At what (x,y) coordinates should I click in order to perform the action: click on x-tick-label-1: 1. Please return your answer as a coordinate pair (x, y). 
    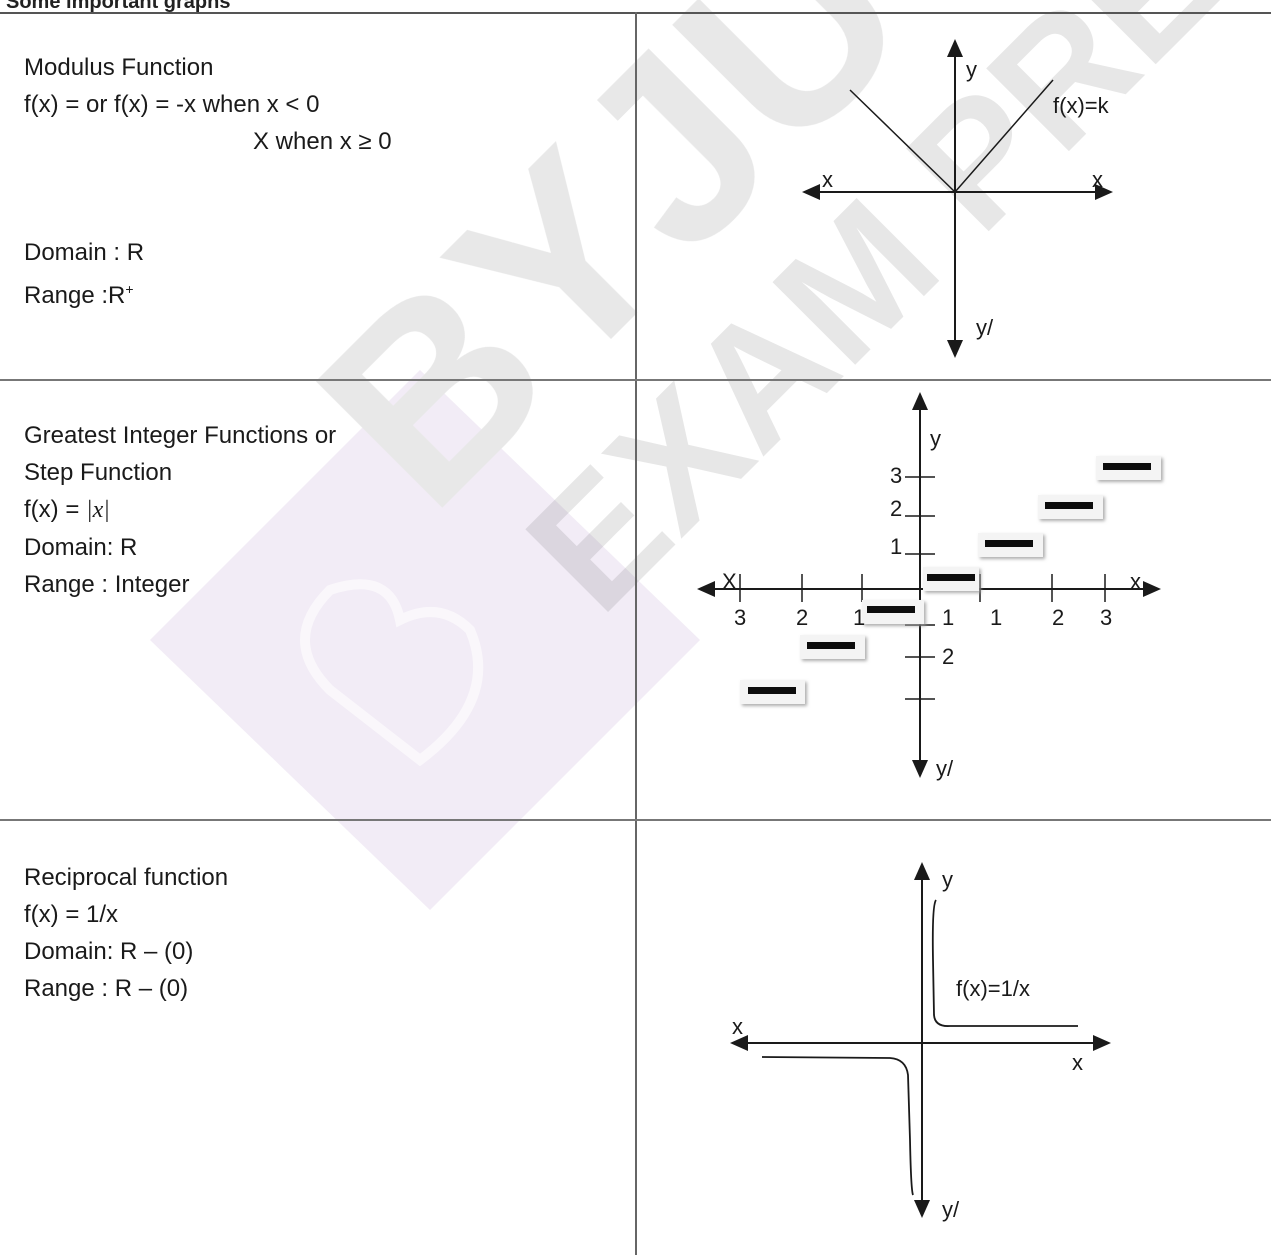
    Looking at the image, I should click on (996, 617).